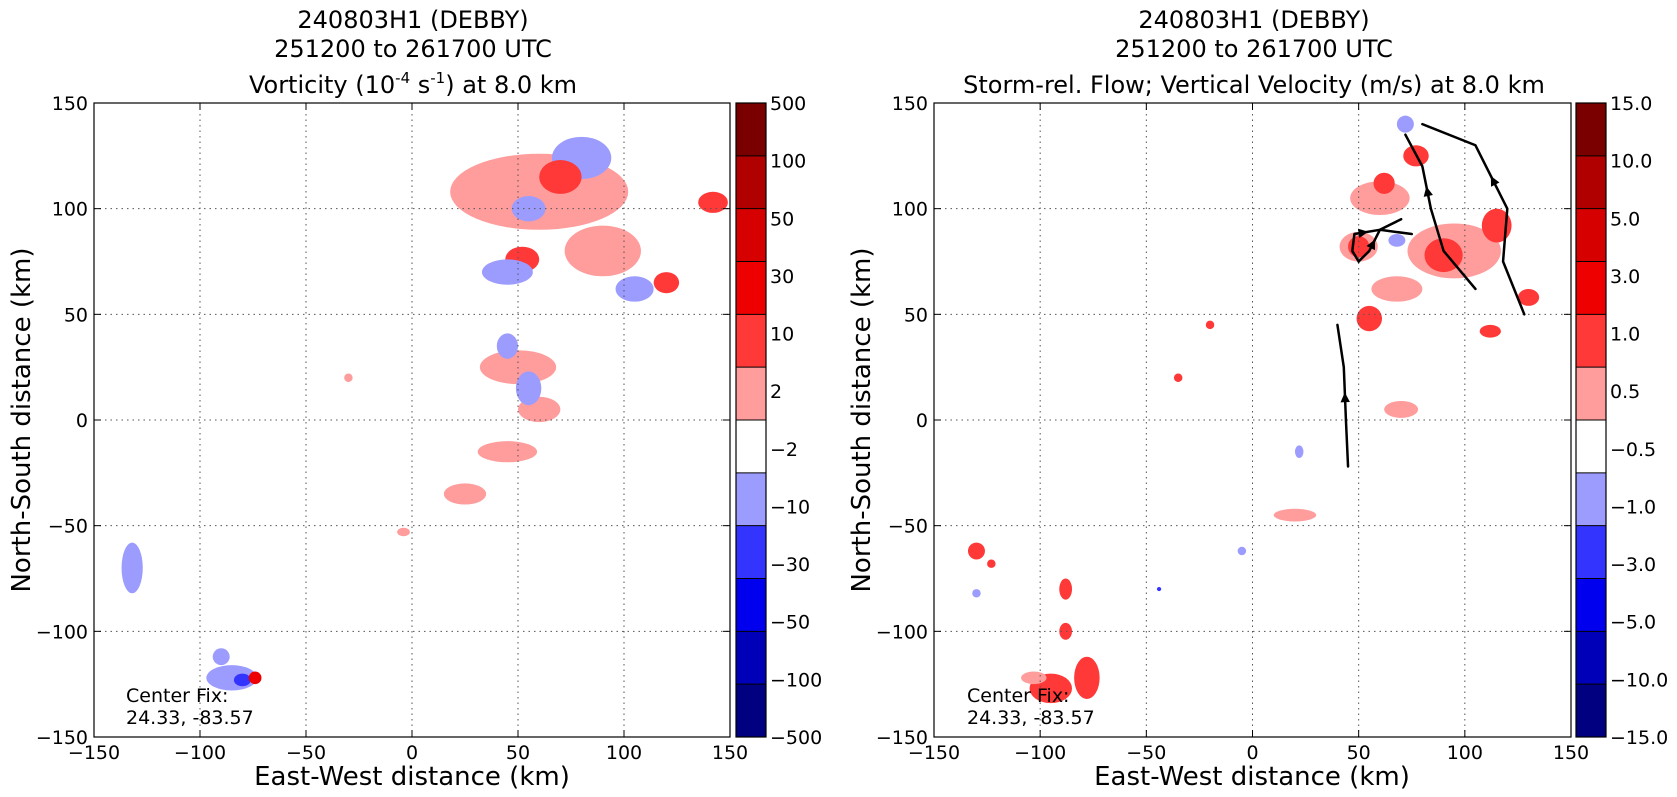  I want to click on vorticity-y-tick-label: −50, so click(68, 527).